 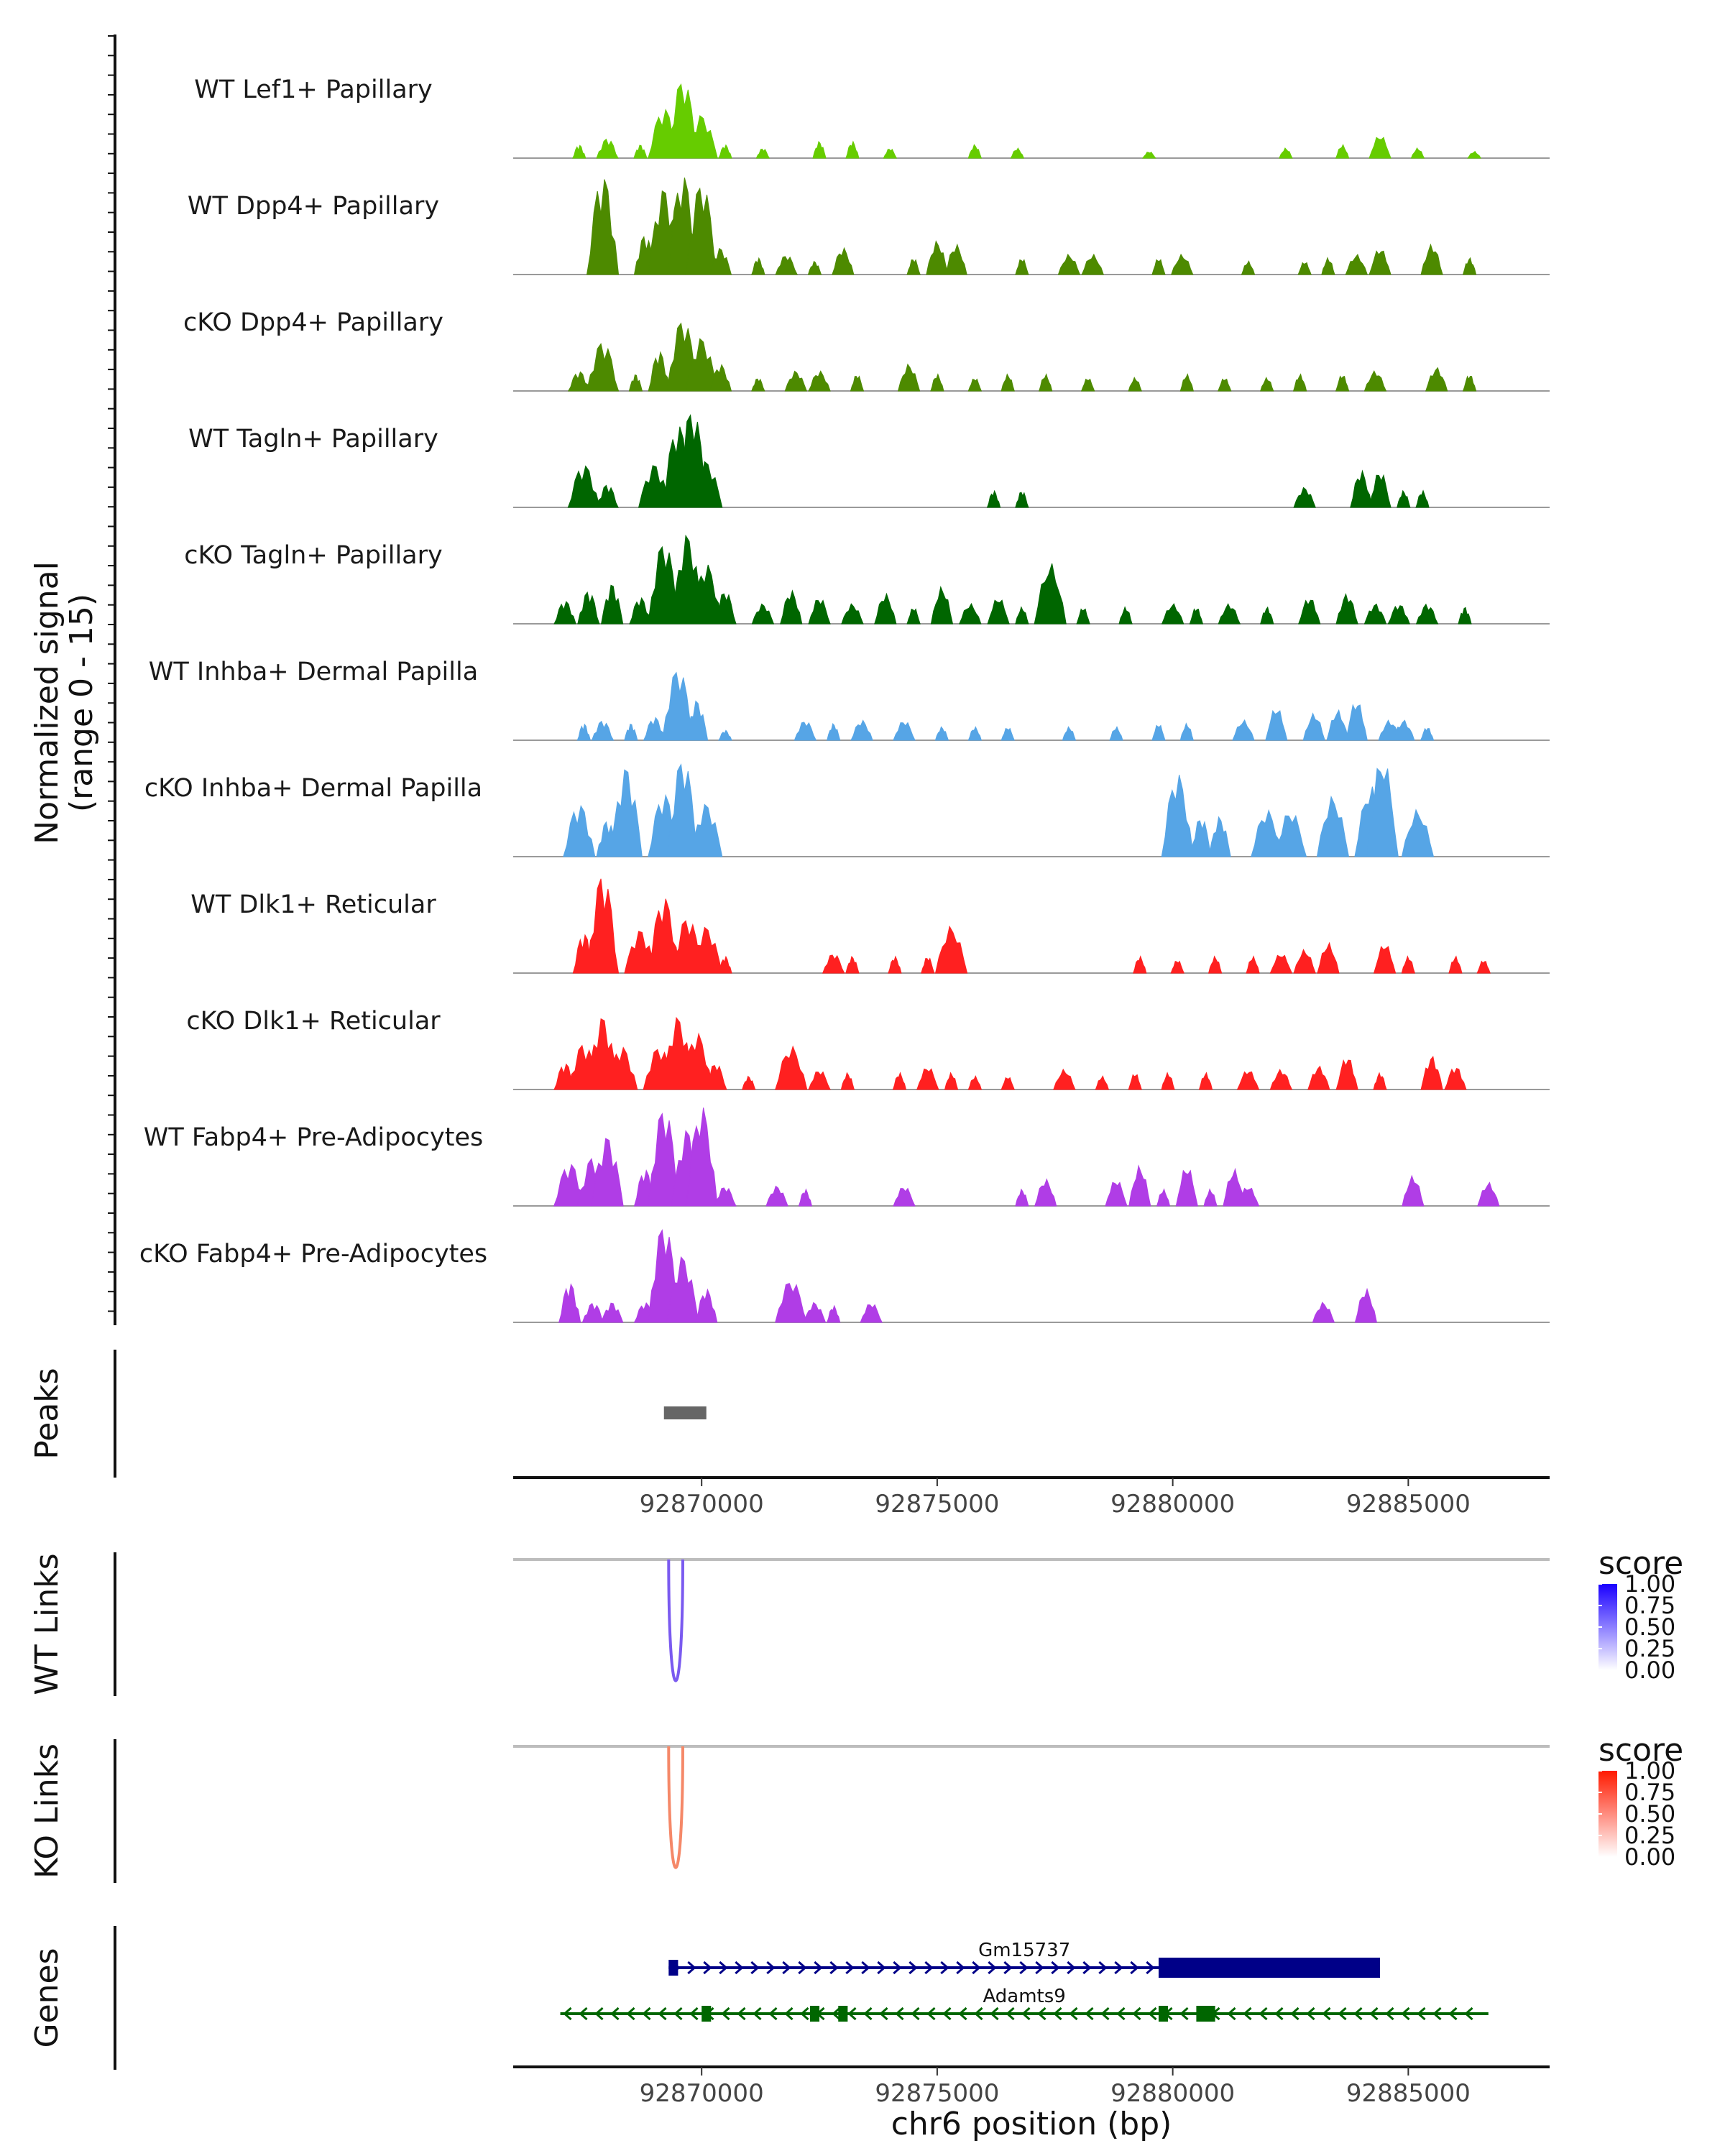 What do you see at coordinates (1024, 2004) in the screenshot?
I see `gene-model: Adamts9` at bounding box center [1024, 2004].